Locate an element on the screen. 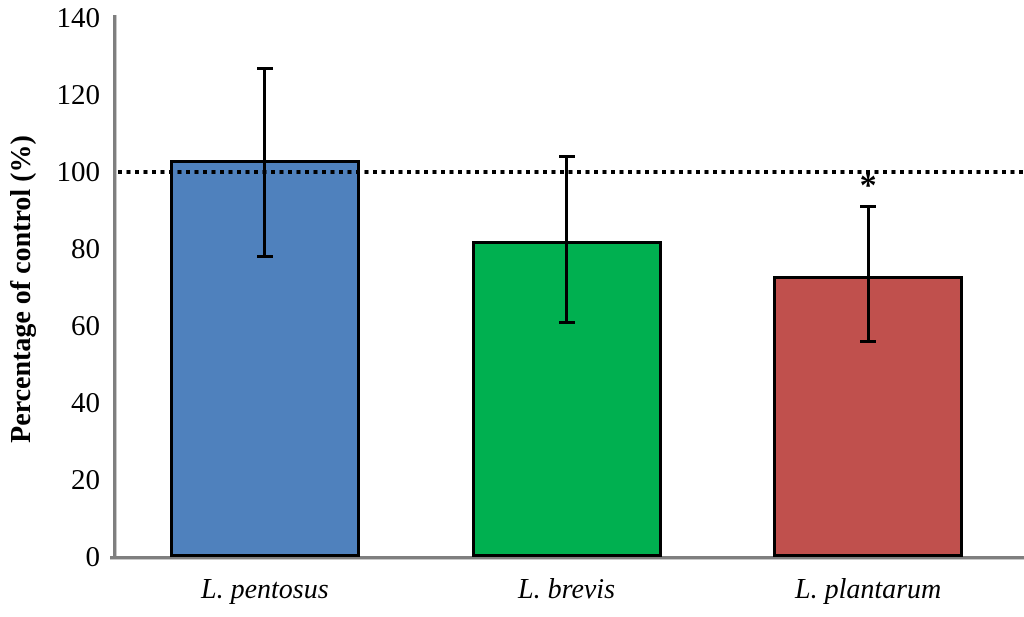  y-tick-label: 100 is located at coordinates (78, 172).